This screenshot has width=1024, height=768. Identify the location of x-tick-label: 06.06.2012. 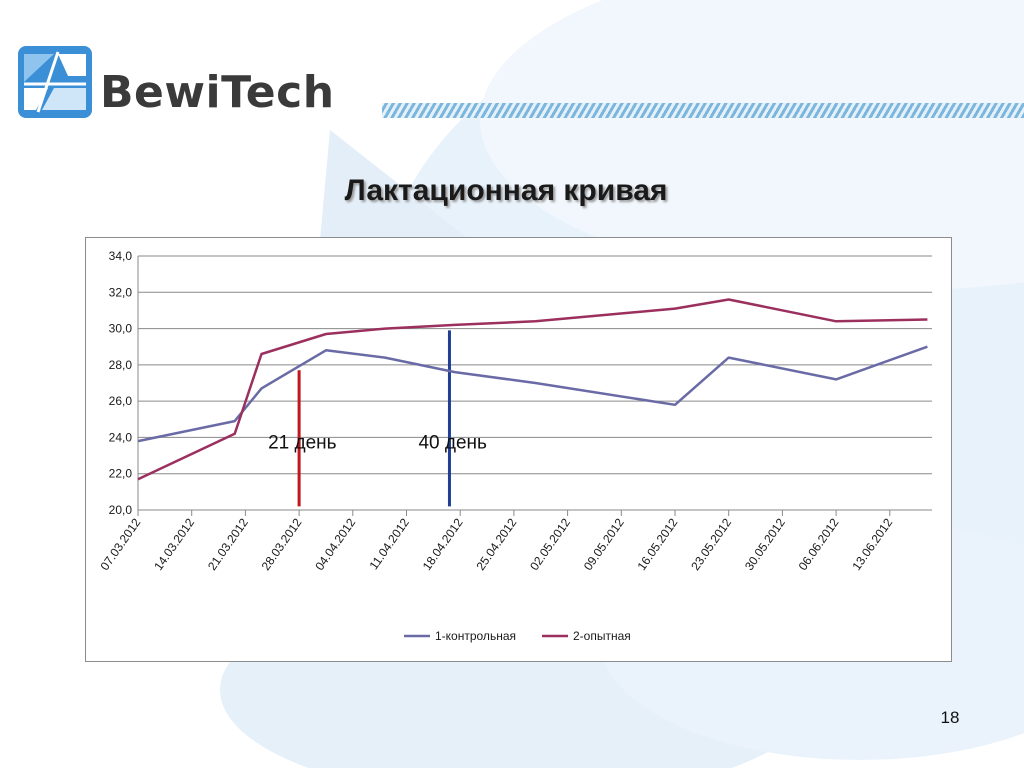
(819, 543).